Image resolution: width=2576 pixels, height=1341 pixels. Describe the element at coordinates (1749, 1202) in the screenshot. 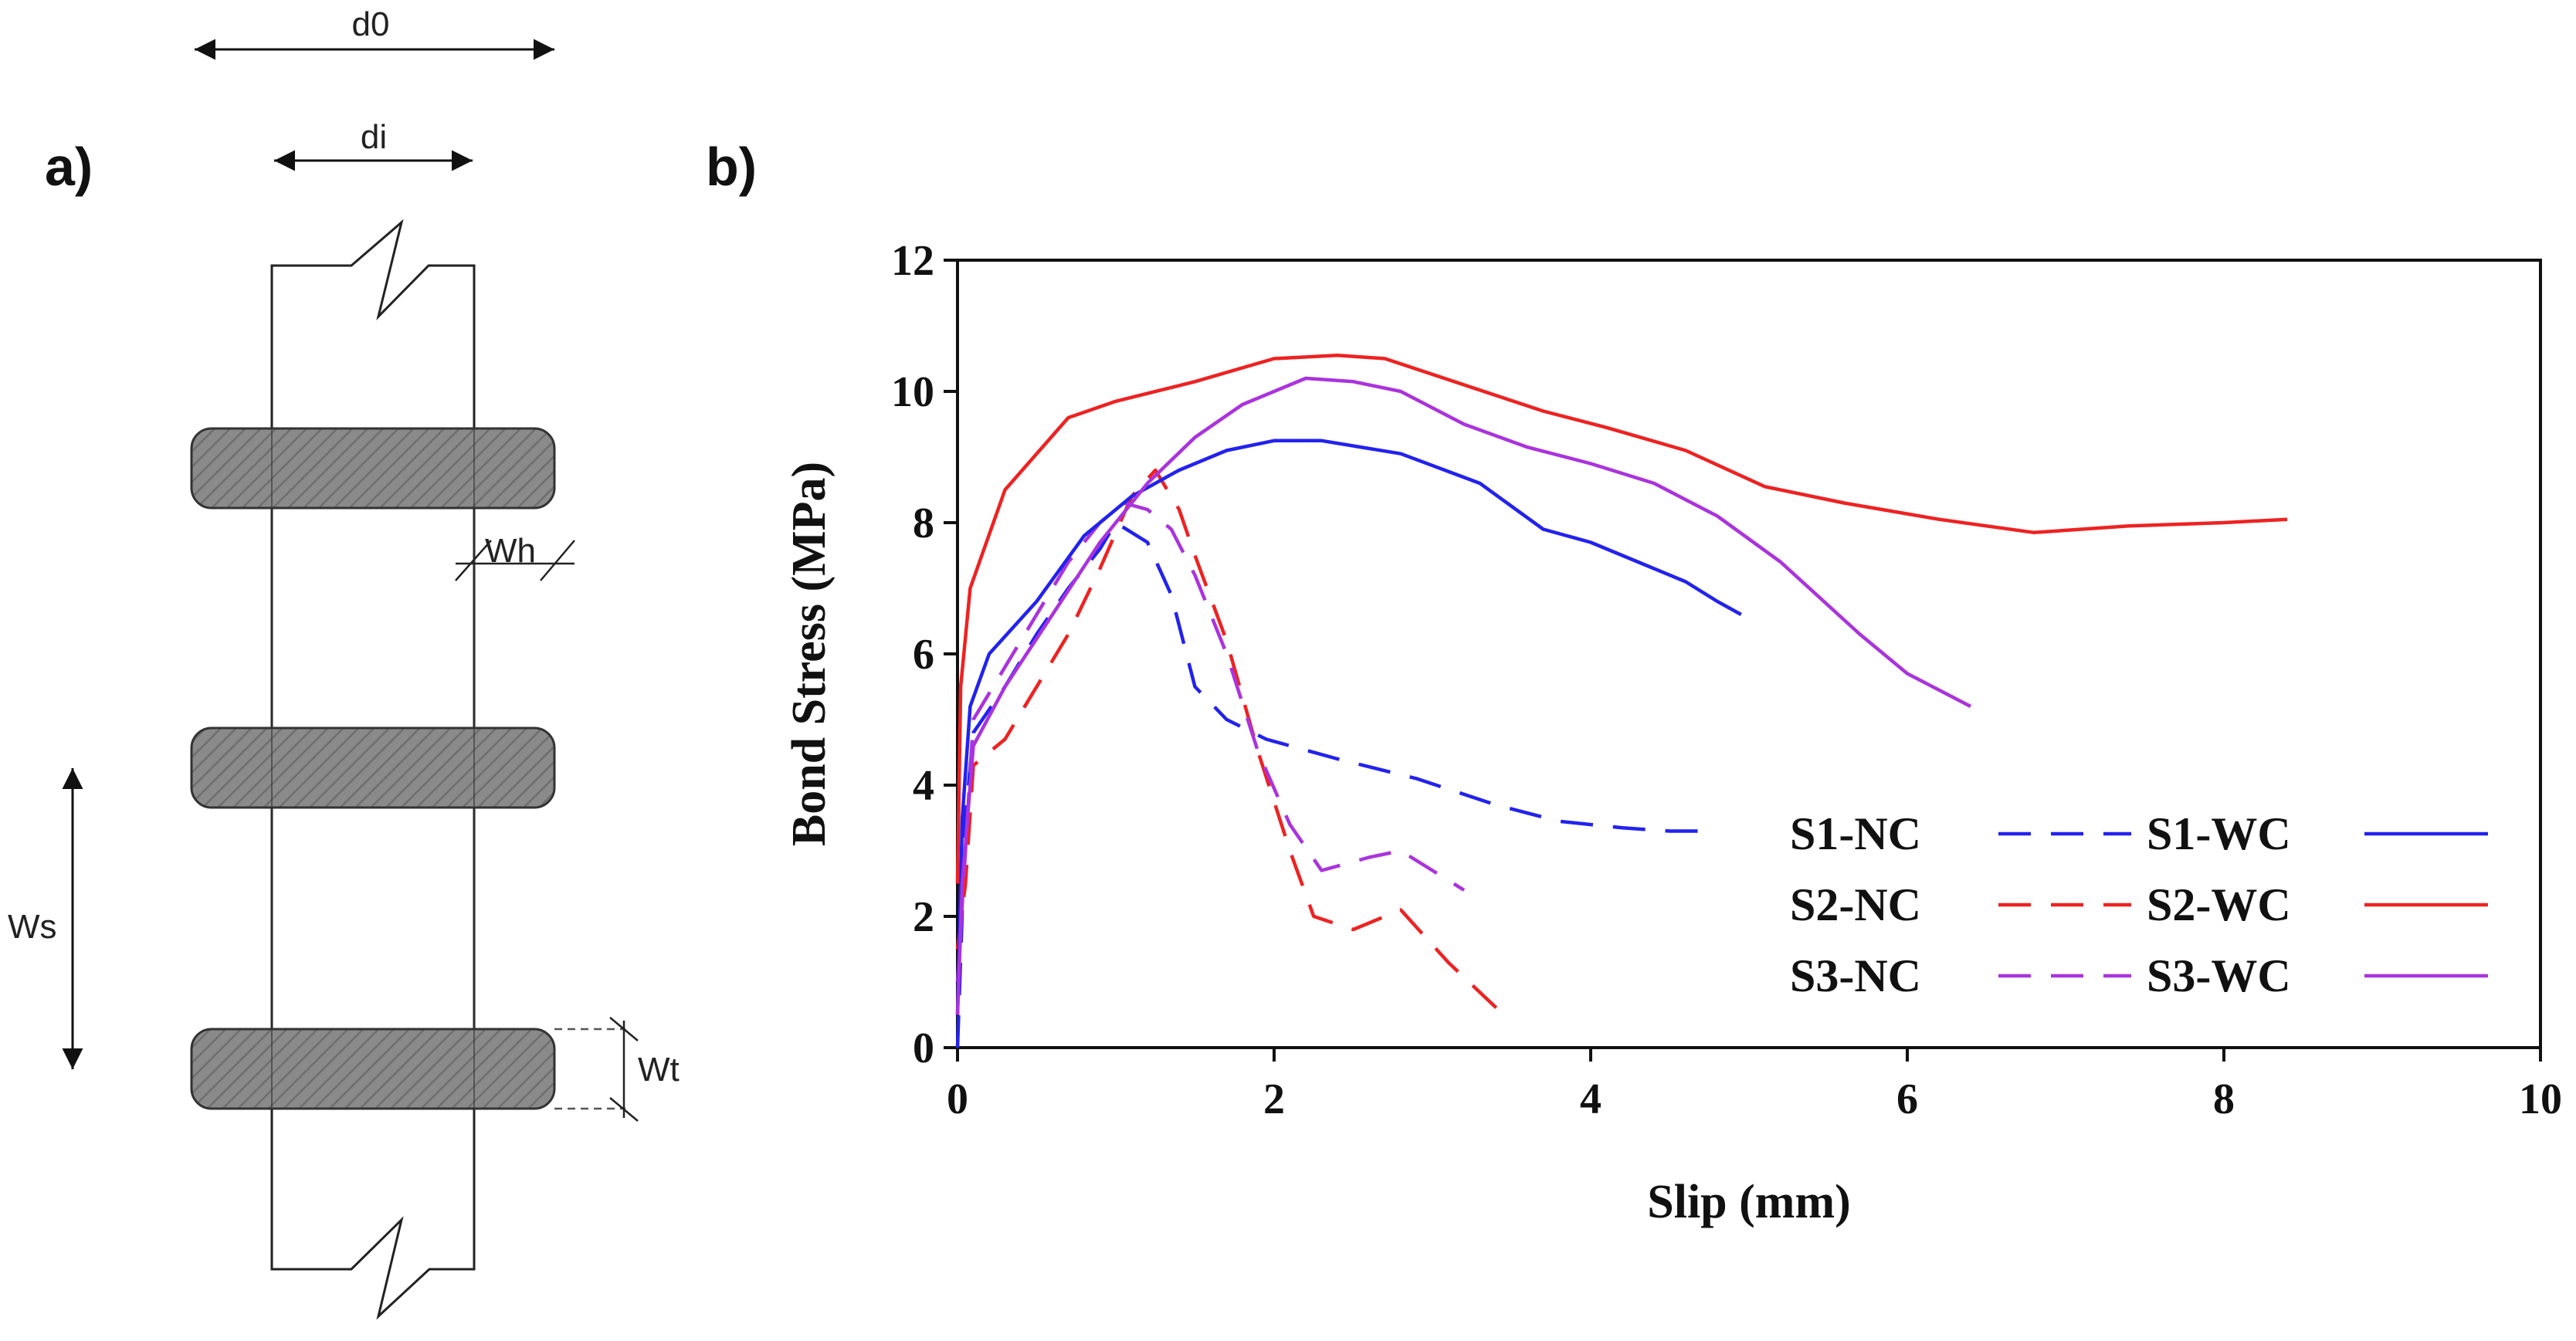

I see `x-axis-title: Slip (mm)` at that location.